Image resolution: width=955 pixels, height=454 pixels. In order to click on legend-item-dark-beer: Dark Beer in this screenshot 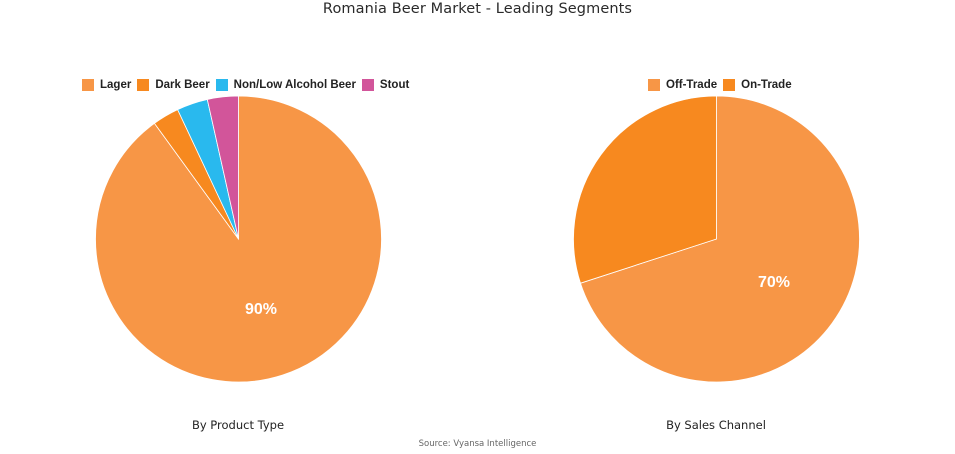, I will do `click(173, 85)`.